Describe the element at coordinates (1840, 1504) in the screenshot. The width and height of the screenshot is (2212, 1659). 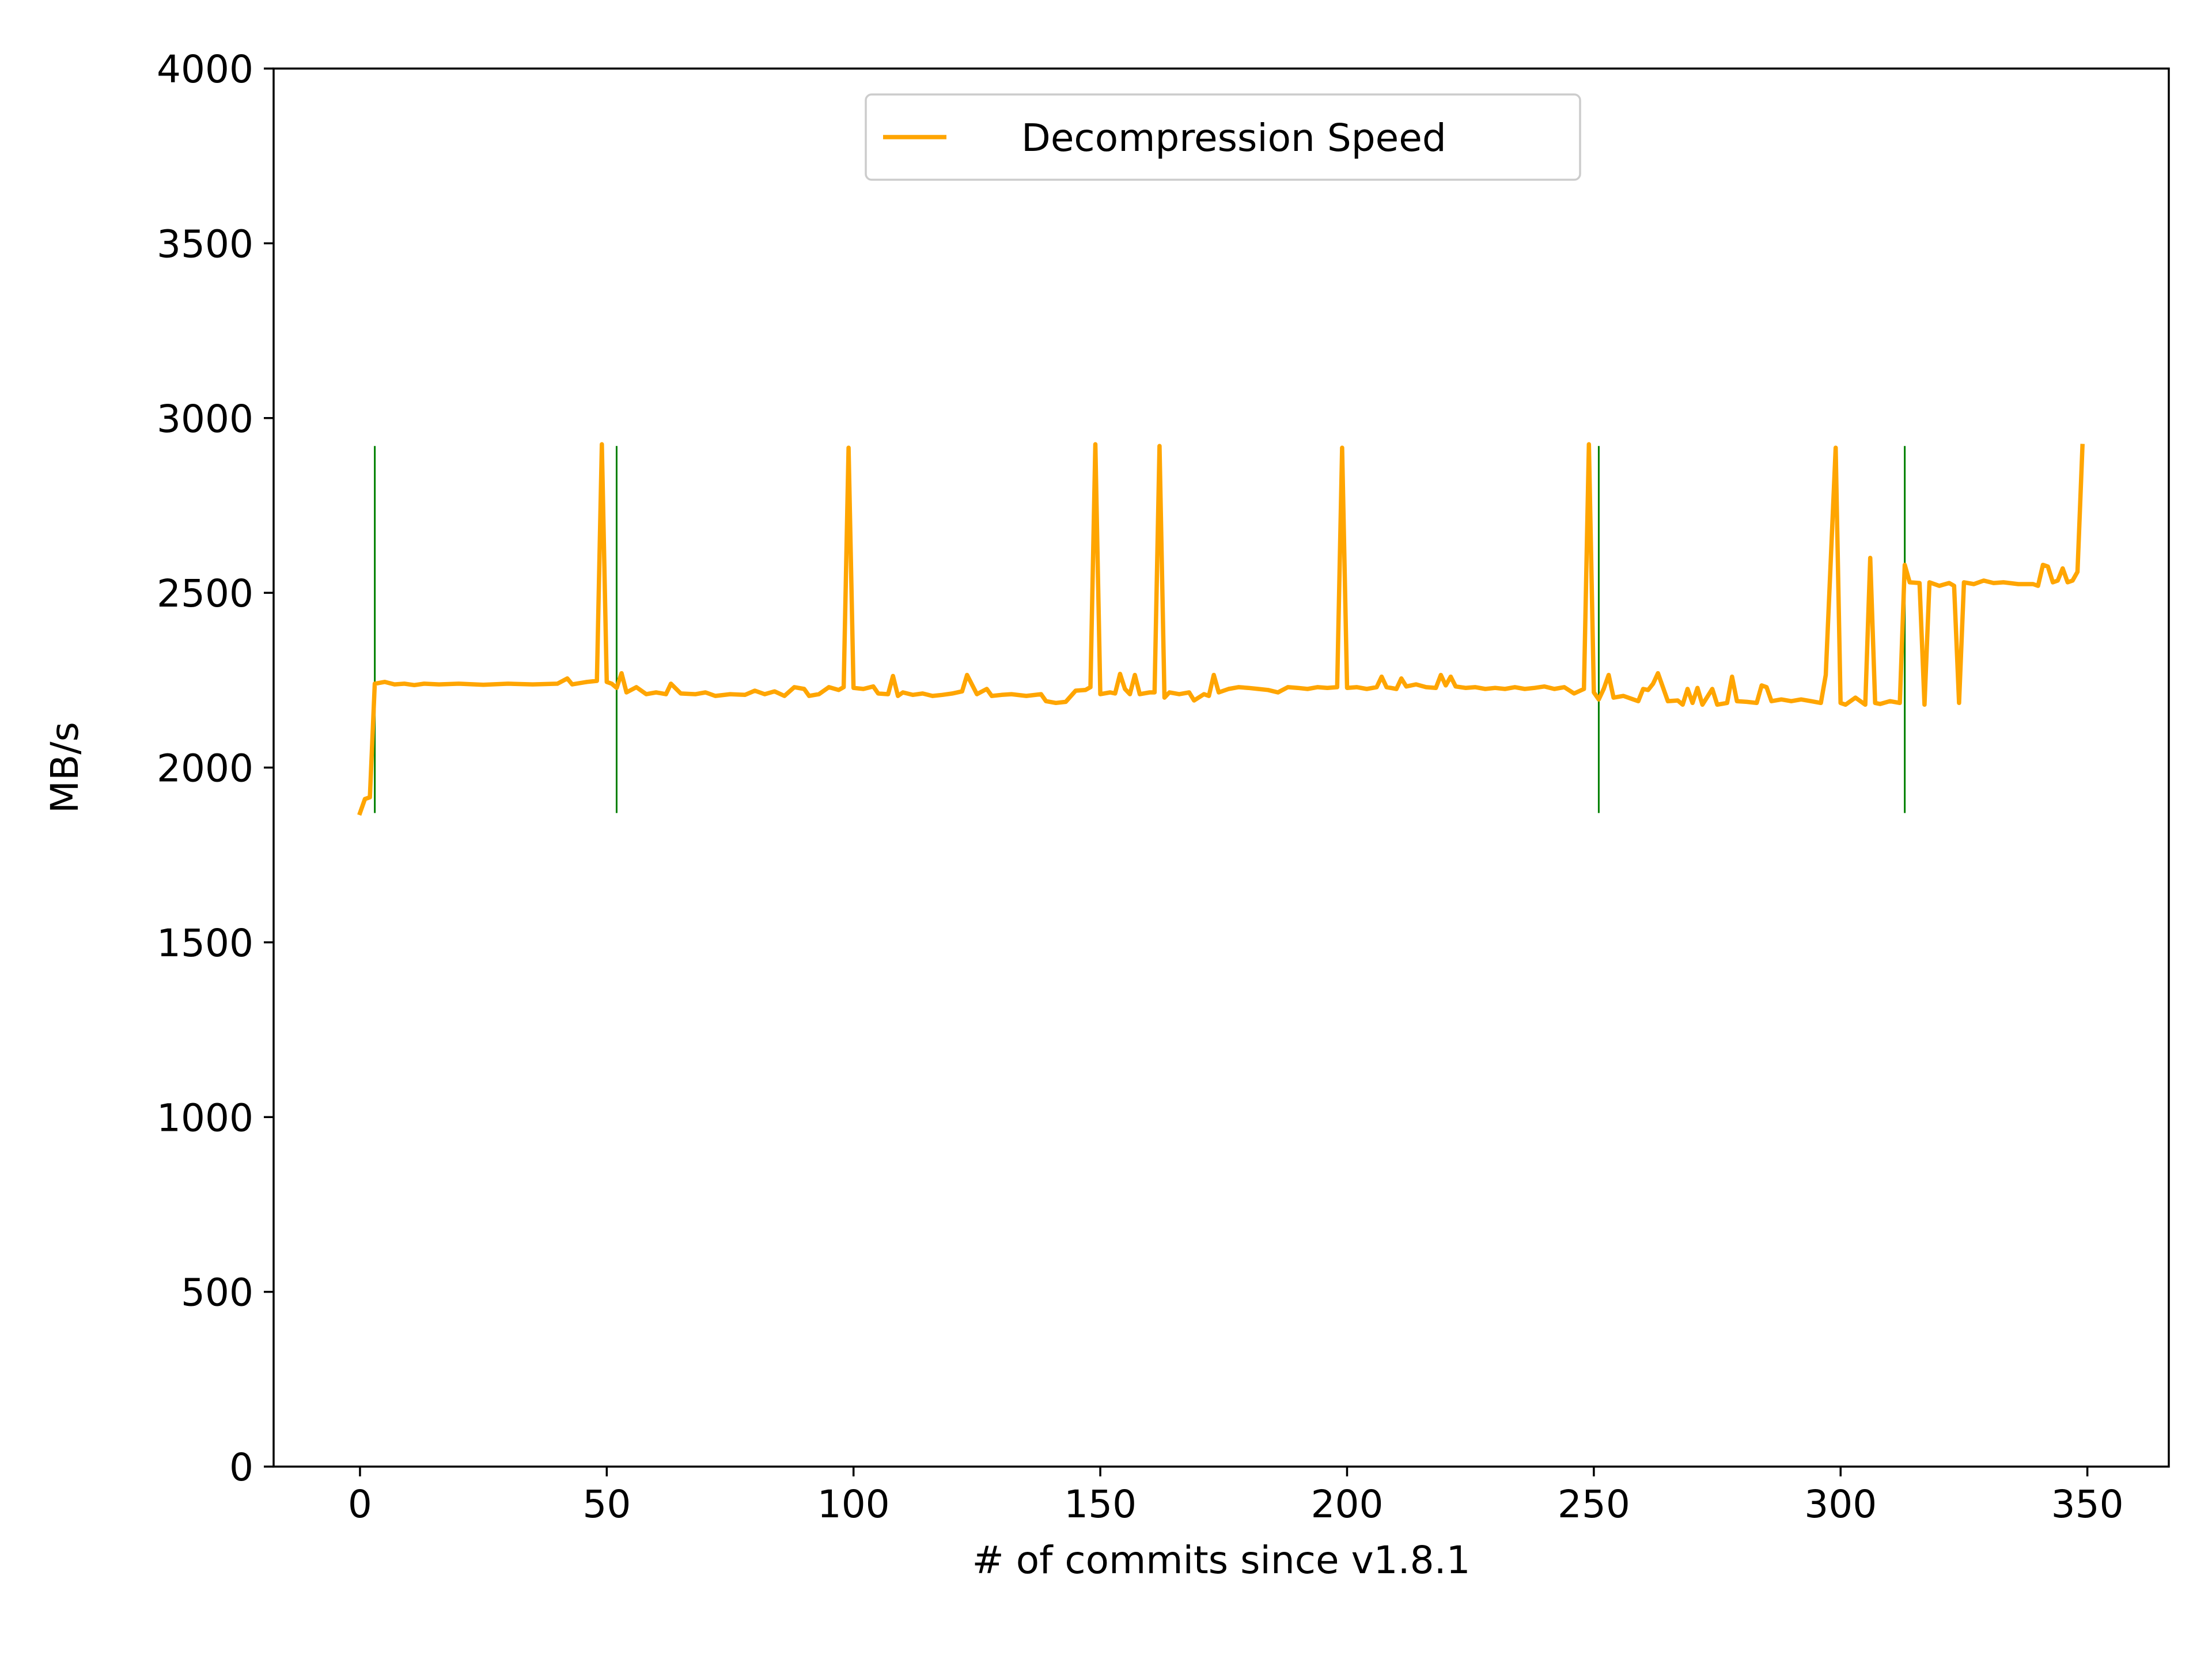
I see `x-tick-label: 300` at that location.